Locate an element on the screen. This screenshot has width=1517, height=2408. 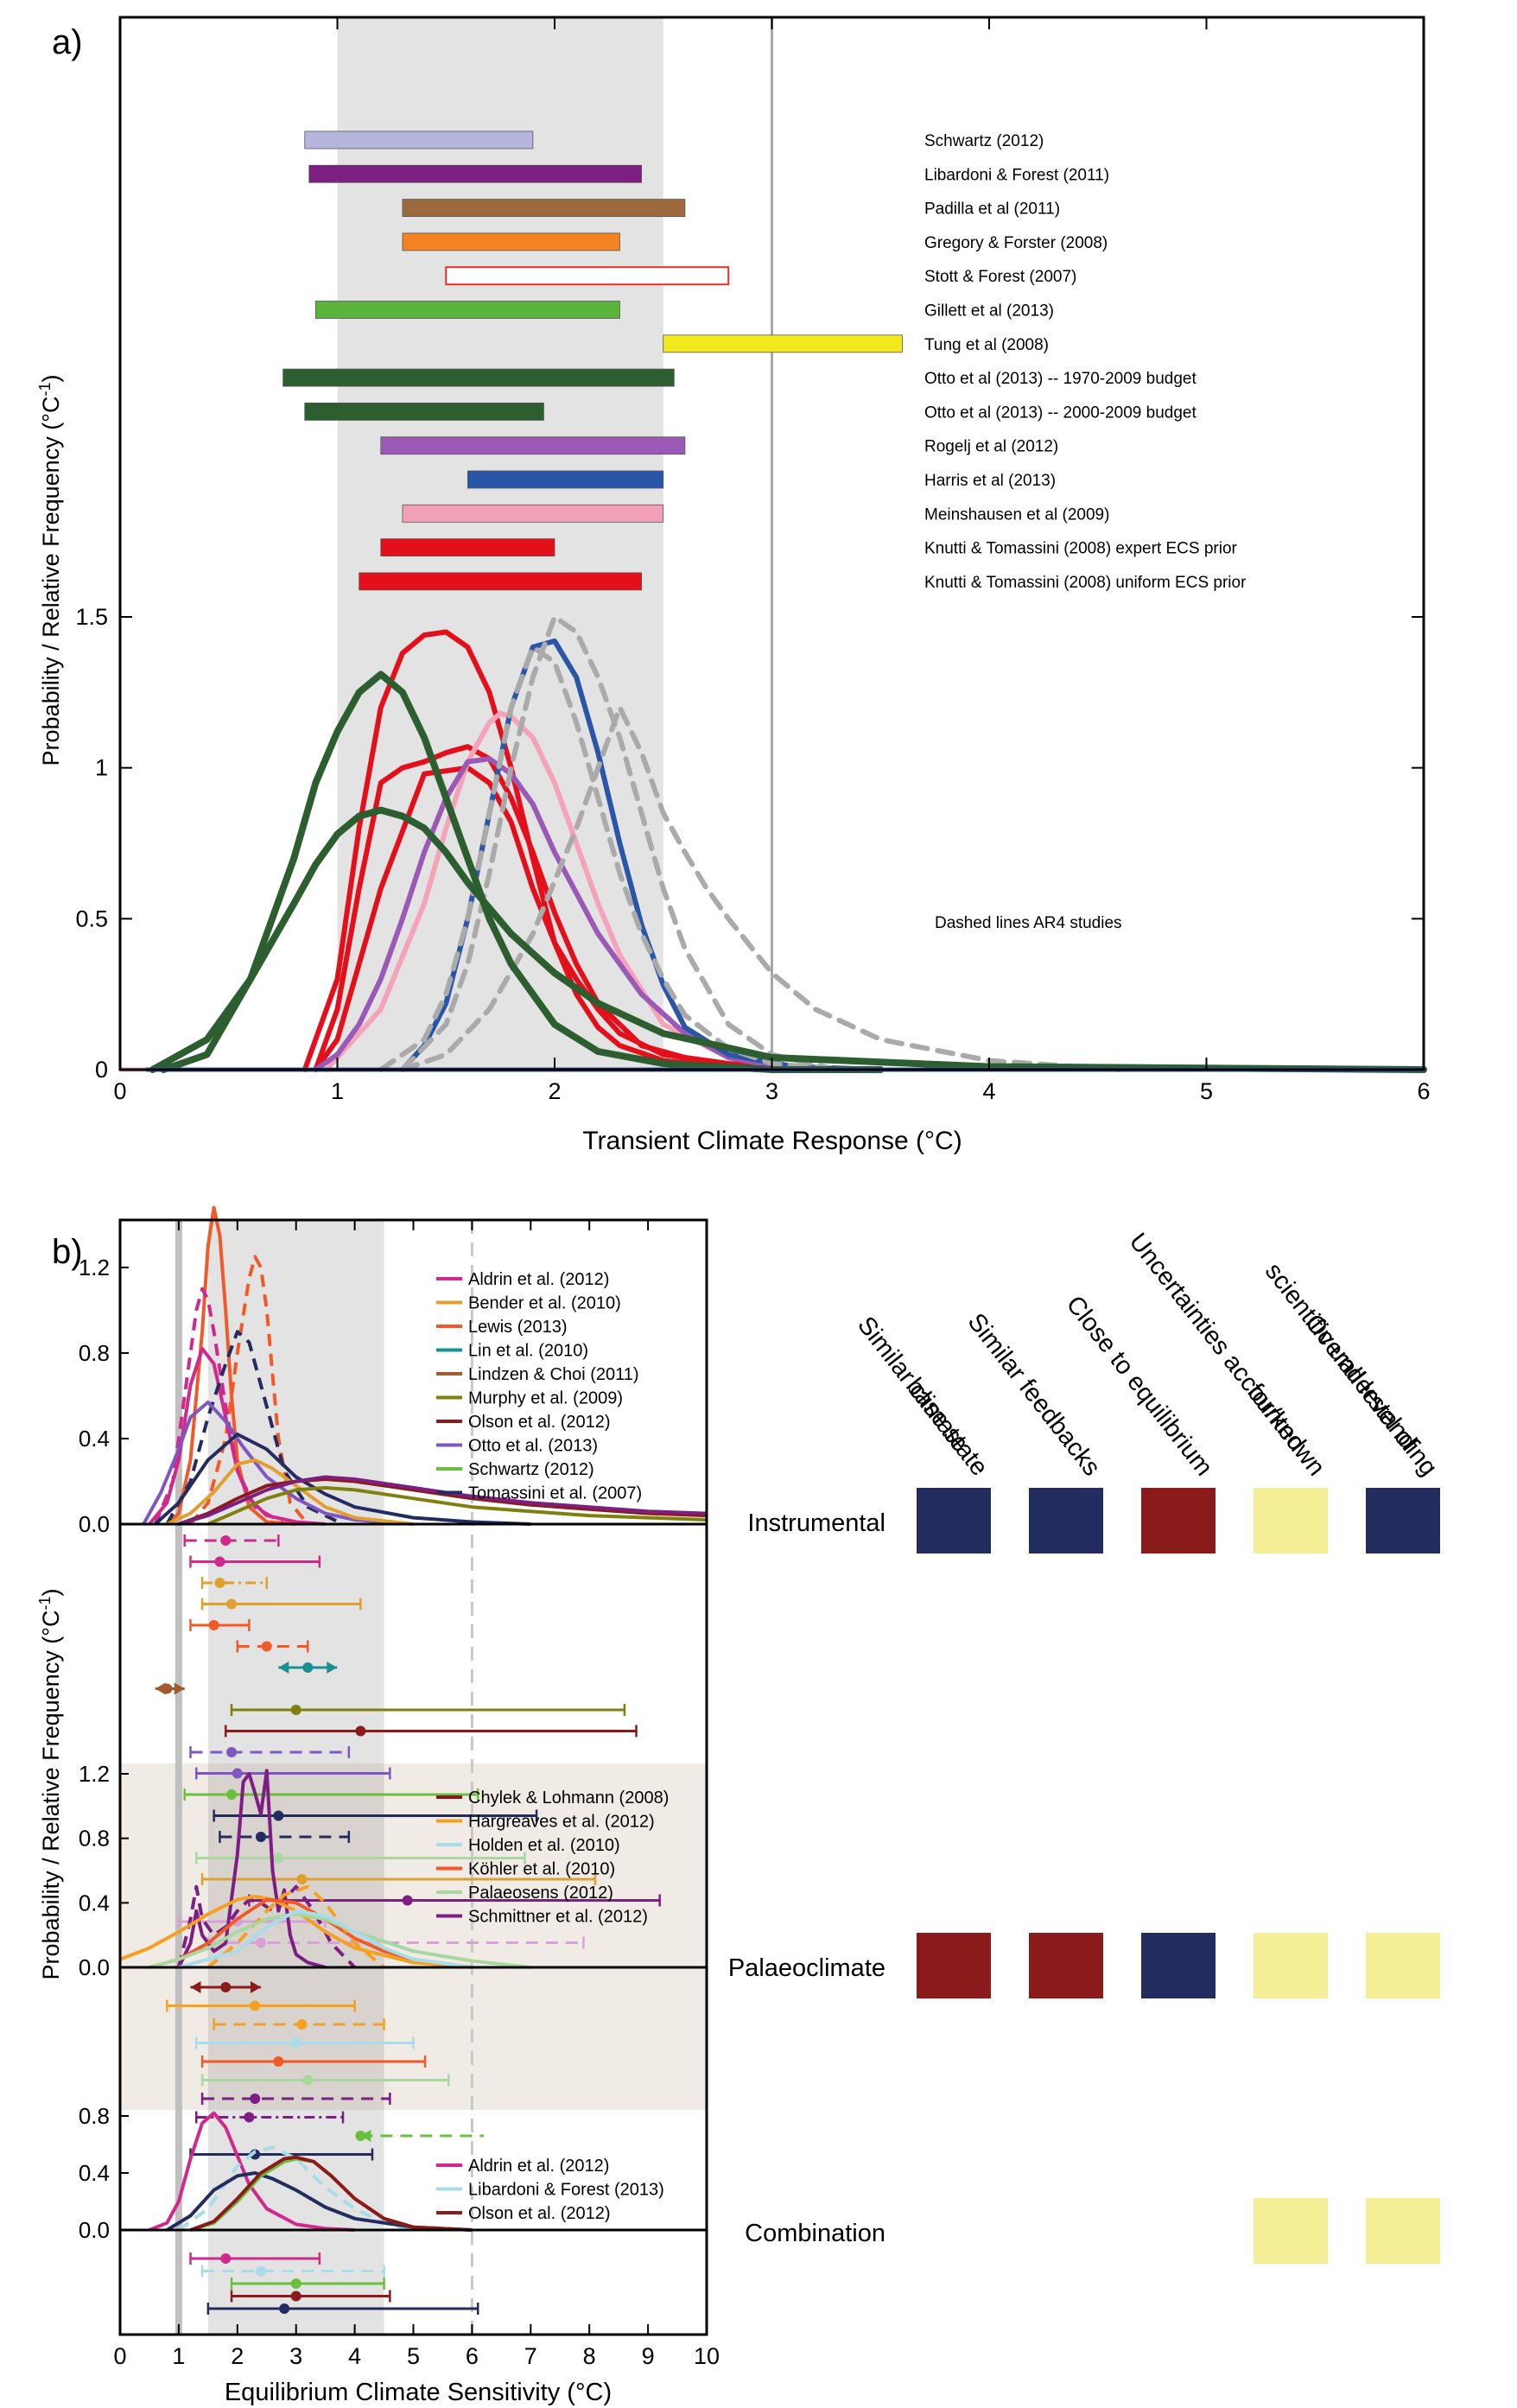
y-tick-label: 0.8 is located at coordinates (95, 1353).